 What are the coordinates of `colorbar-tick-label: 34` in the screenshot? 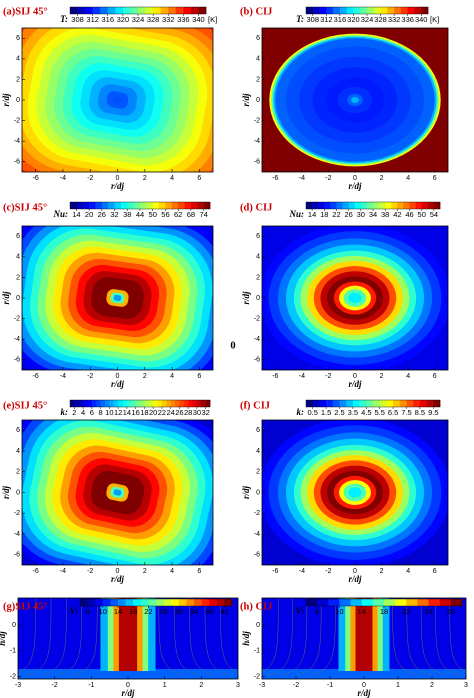 It's located at (373, 214).